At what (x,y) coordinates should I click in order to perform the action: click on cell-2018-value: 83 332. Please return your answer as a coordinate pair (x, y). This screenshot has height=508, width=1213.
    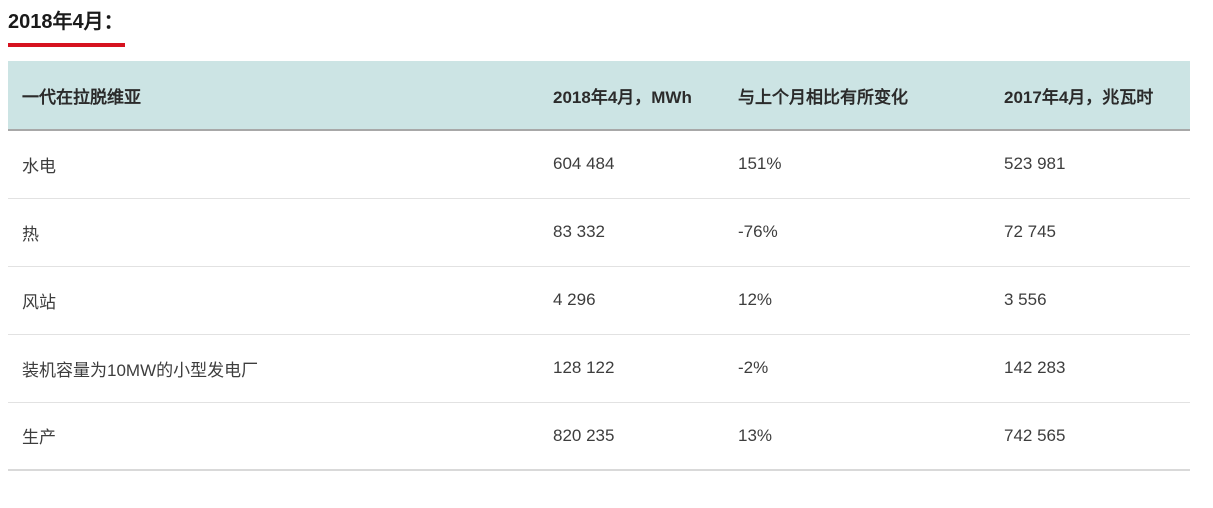
    Looking at the image, I should click on (645, 232).